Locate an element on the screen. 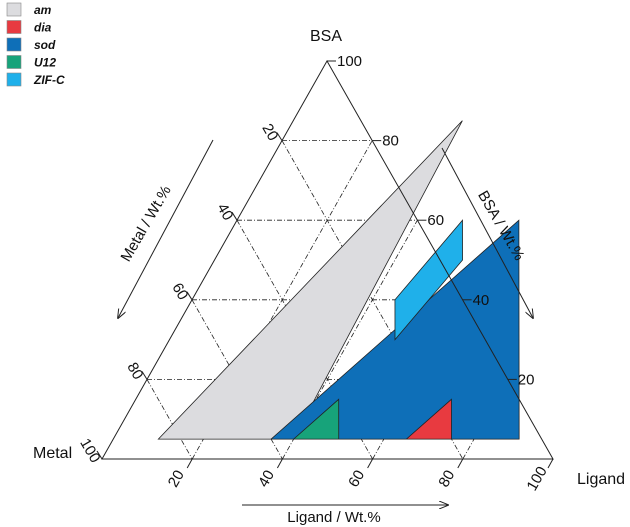  region-u12 is located at coordinates (316, 419).